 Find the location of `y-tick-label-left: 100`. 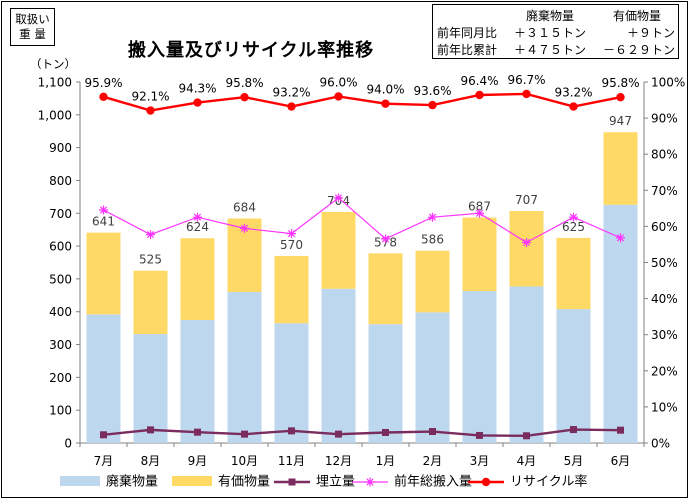

y-tick-label-left: 100 is located at coordinates (60, 411).